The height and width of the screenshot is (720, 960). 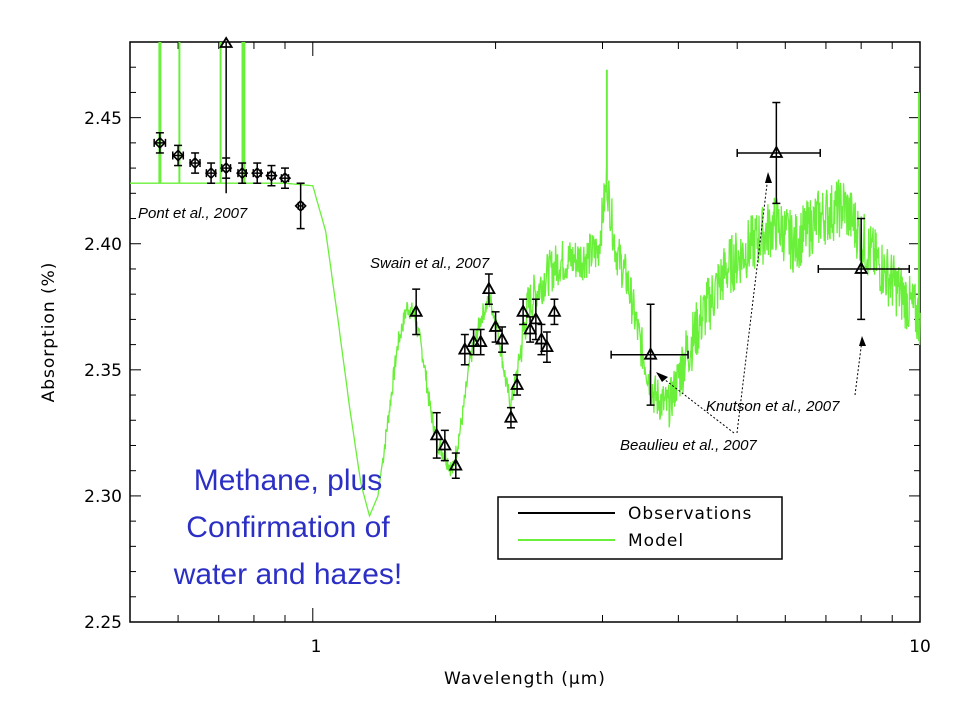 What do you see at coordinates (103, 623) in the screenshot?
I see `y-tick-label: 2.25` at bounding box center [103, 623].